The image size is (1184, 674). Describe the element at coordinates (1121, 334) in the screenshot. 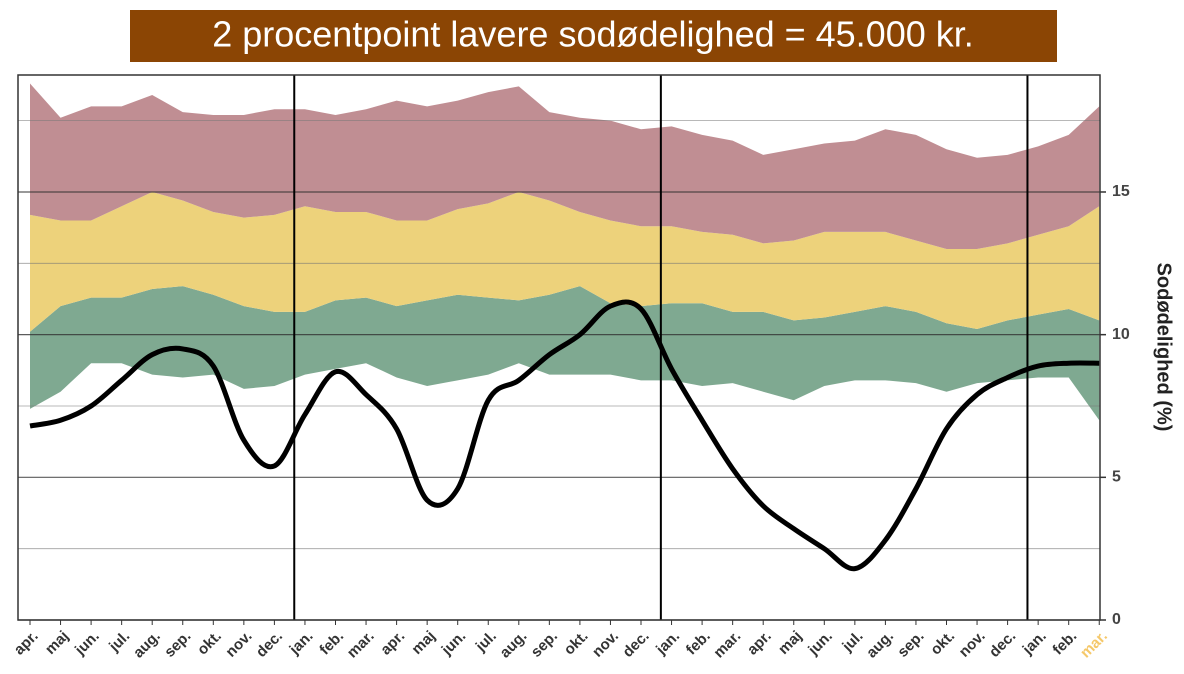

I see `y-tick-label: 10` at that location.